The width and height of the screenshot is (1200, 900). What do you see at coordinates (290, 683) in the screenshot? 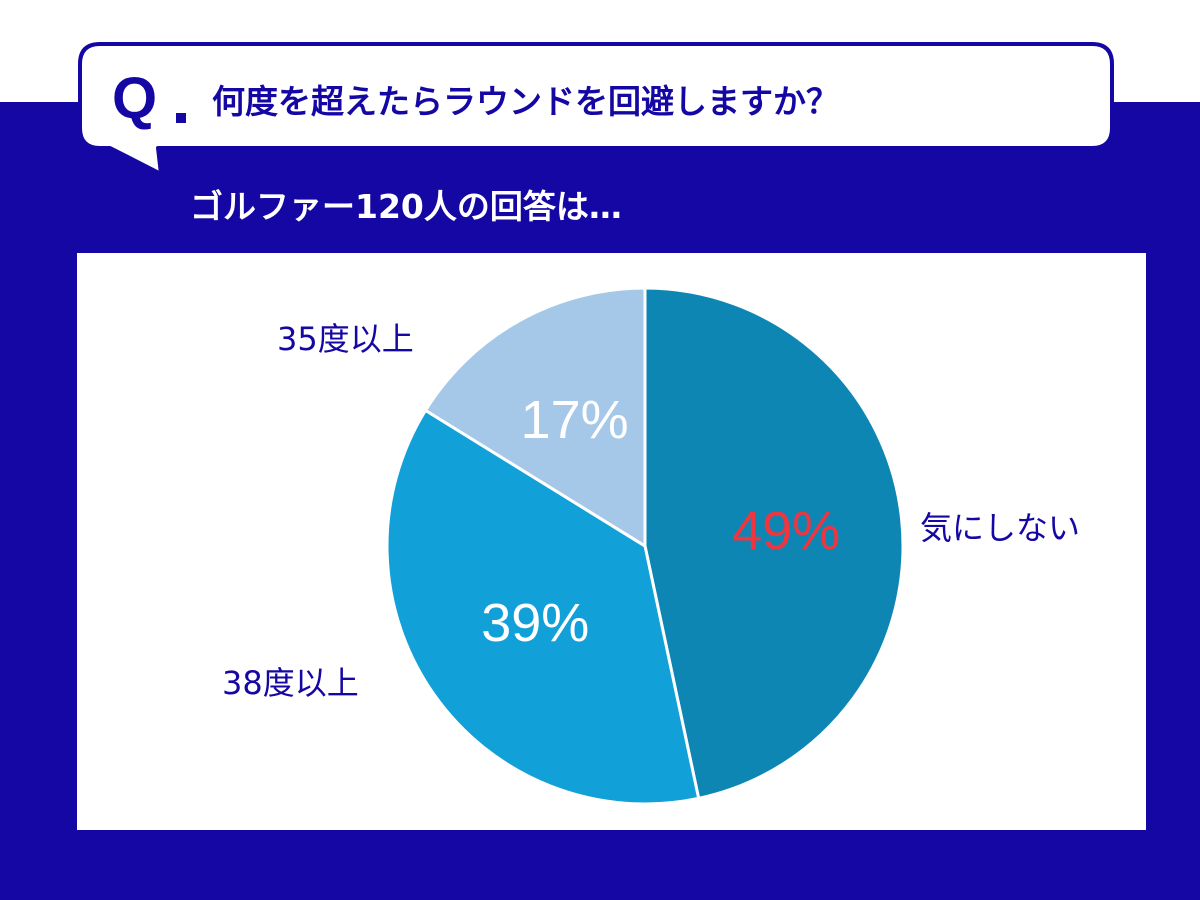
I see `slice-label-38-do-ijou: 38度以上` at bounding box center [290, 683].